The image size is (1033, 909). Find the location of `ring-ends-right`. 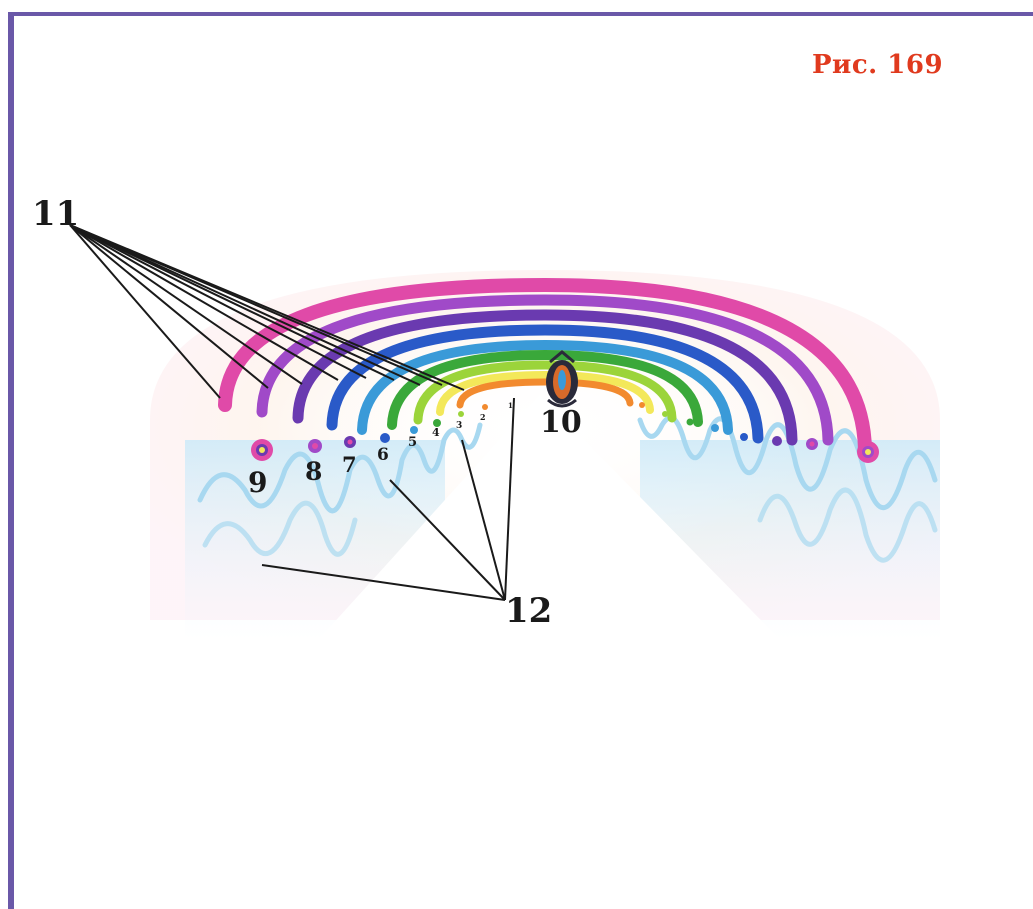

ring-ends-right is located at coordinates (759, 432).